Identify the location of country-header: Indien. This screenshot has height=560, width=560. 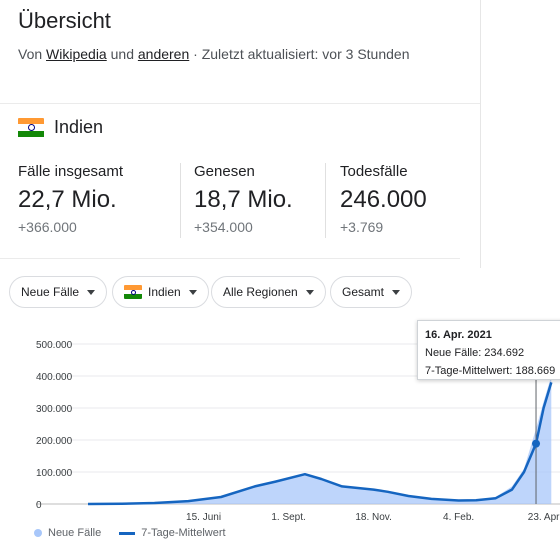
(60, 127).